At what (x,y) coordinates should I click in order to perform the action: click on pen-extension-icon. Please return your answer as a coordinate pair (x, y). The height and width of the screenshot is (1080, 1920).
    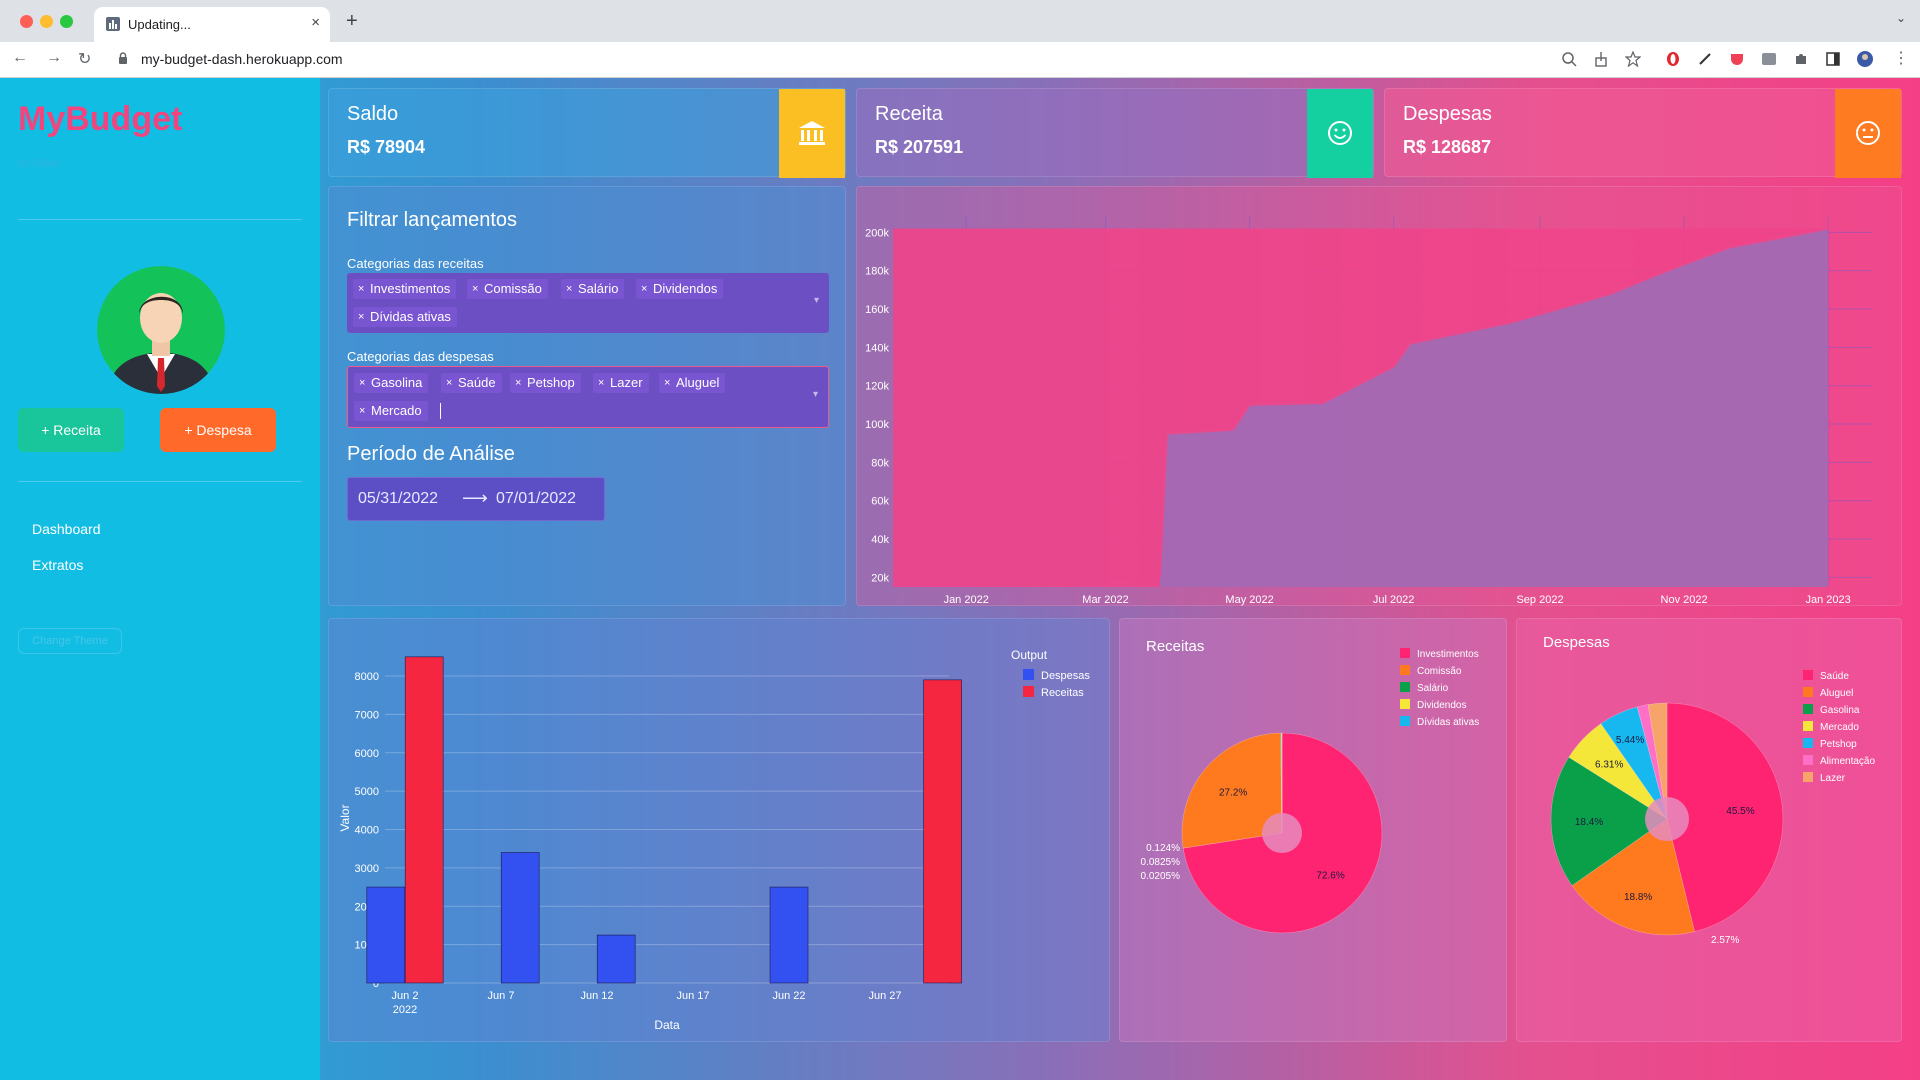
    Looking at the image, I should click on (1705, 59).